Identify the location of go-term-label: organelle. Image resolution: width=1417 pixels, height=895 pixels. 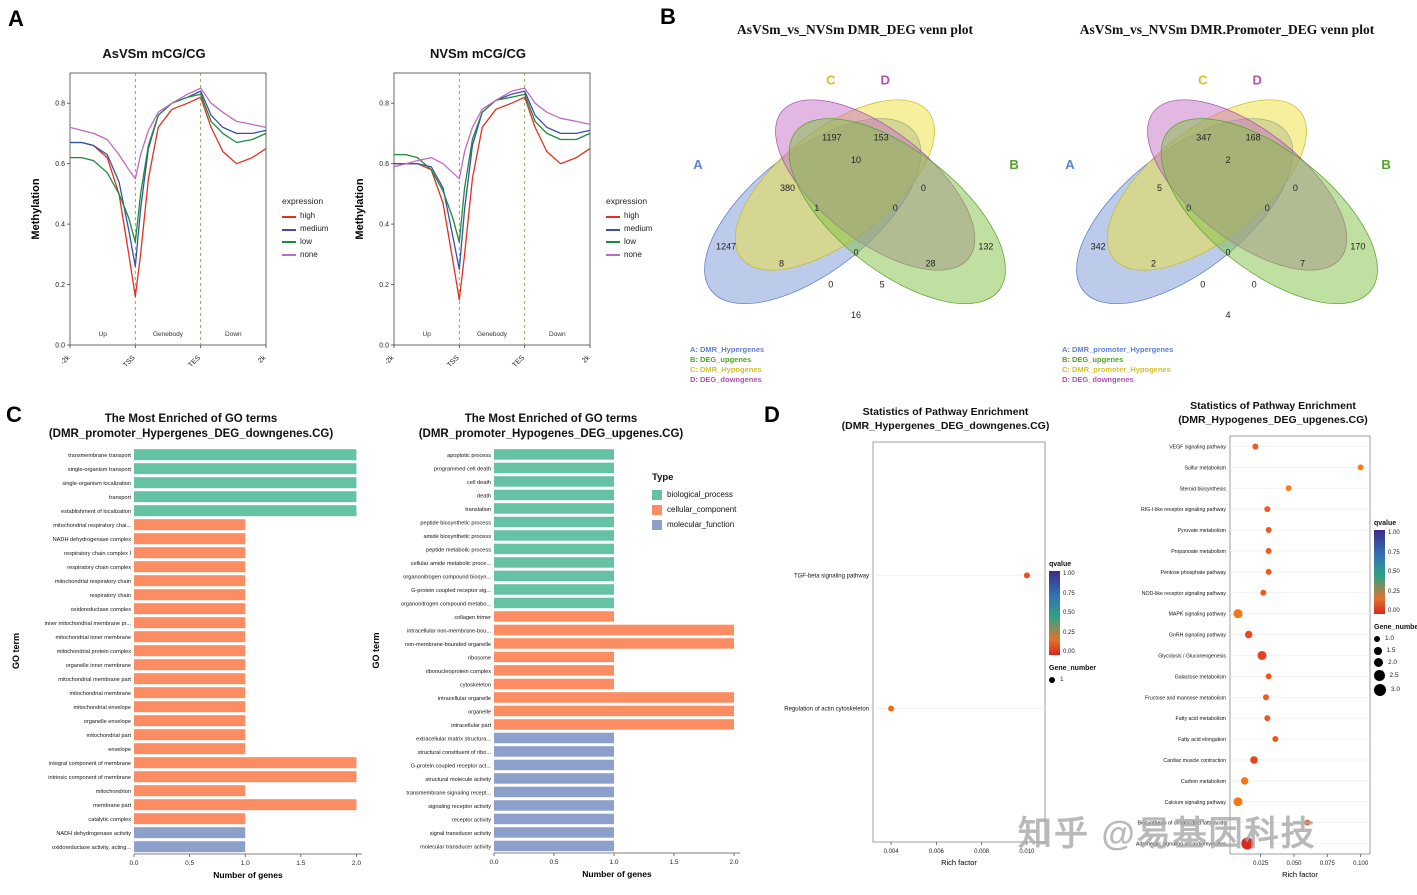
(479, 712).